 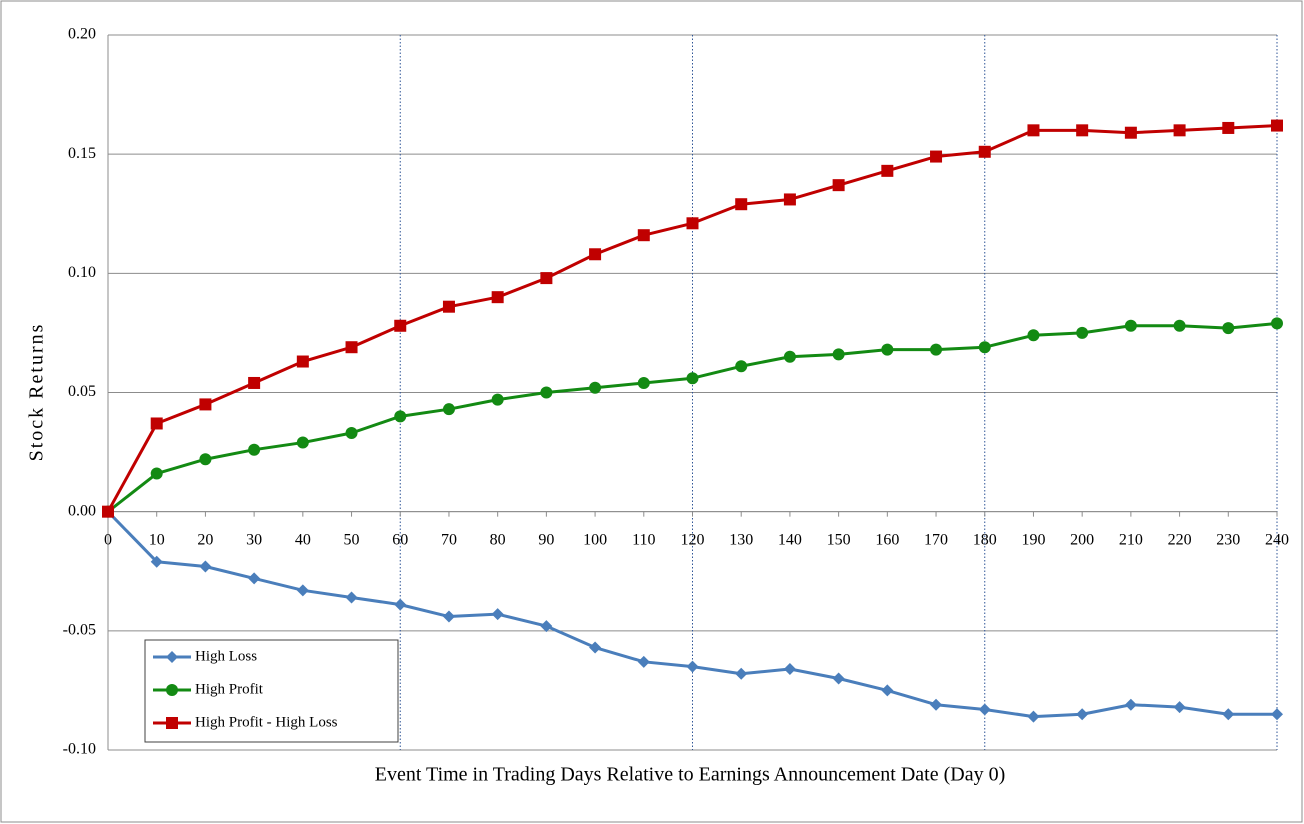 I want to click on x-tick-label: 90, so click(x=546, y=539).